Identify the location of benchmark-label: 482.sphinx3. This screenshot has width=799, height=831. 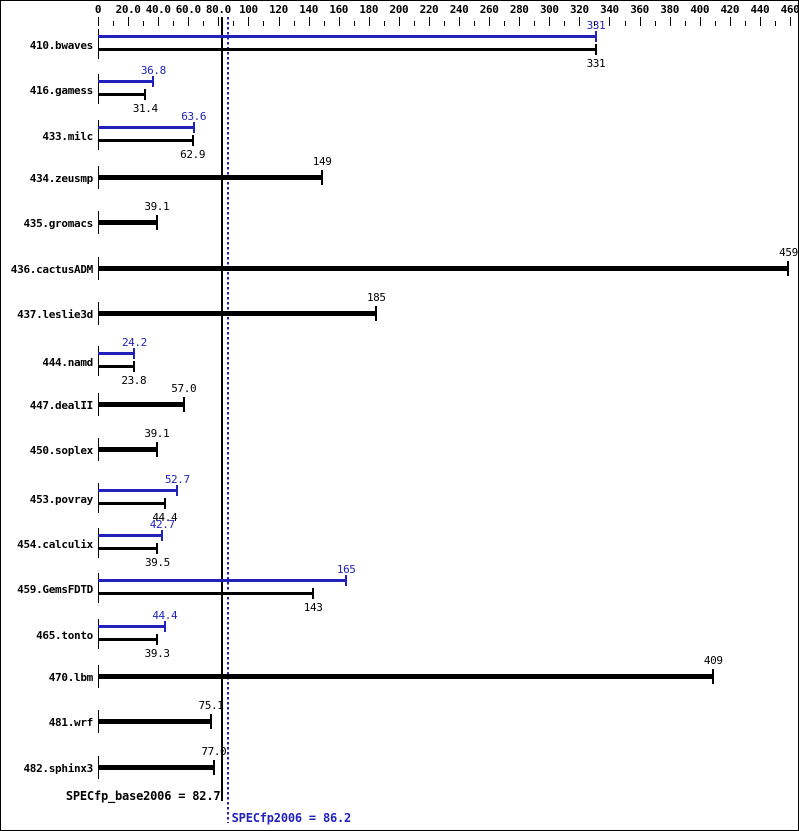
(58, 768).